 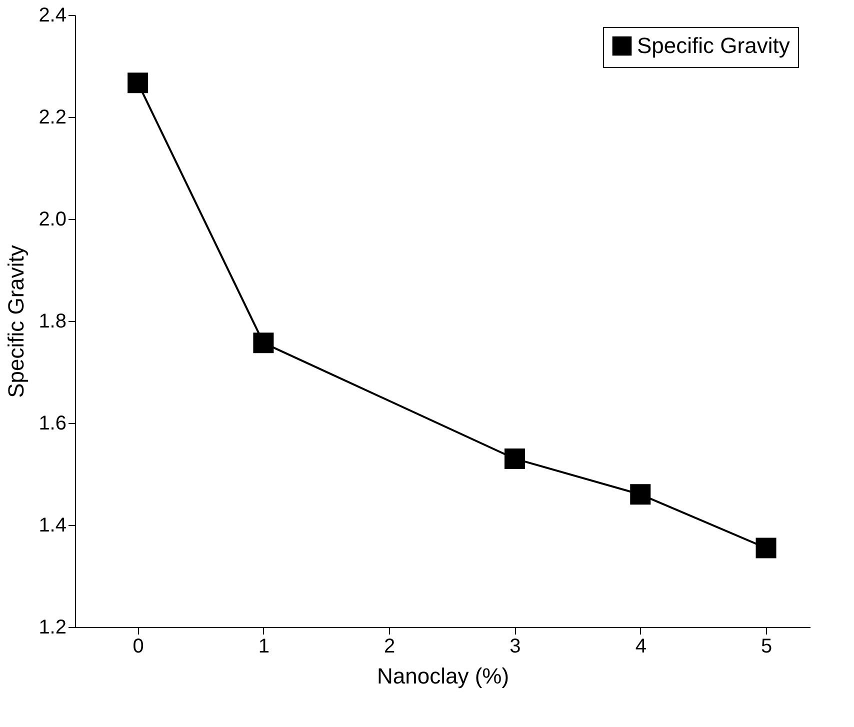 What do you see at coordinates (515, 647) in the screenshot?
I see `x-tick-label: 3` at bounding box center [515, 647].